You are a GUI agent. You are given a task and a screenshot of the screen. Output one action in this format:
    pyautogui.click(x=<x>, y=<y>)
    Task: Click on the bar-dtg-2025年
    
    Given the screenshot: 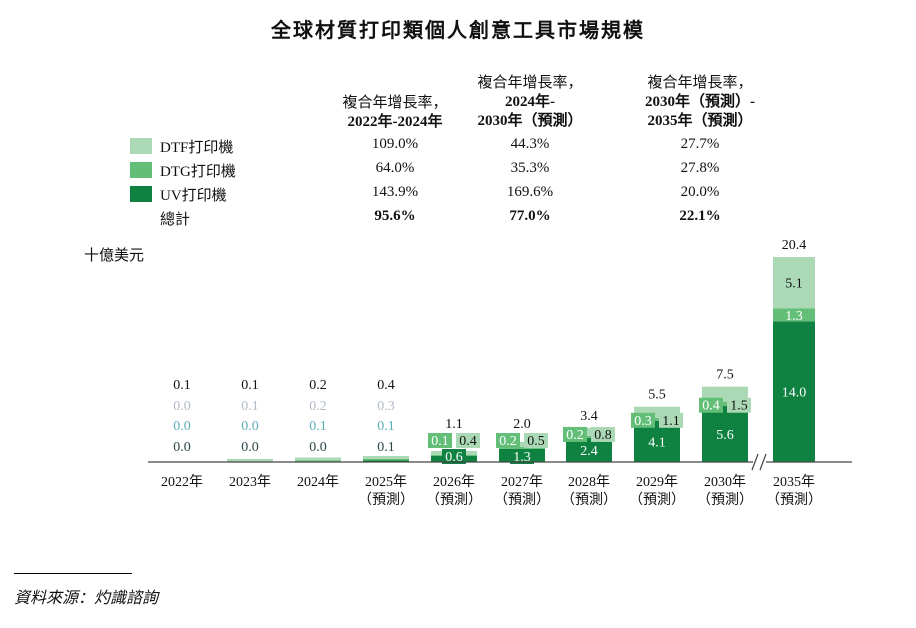 What is the action you would take?
    pyautogui.click(x=386, y=460)
    